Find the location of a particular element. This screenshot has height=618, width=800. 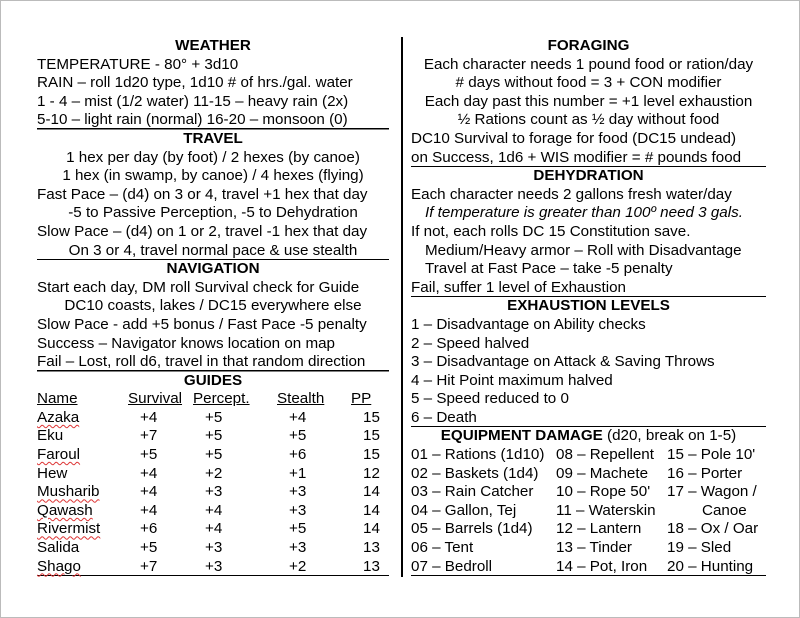

equipment-item: 17 – Wagon / is located at coordinates (712, 492).